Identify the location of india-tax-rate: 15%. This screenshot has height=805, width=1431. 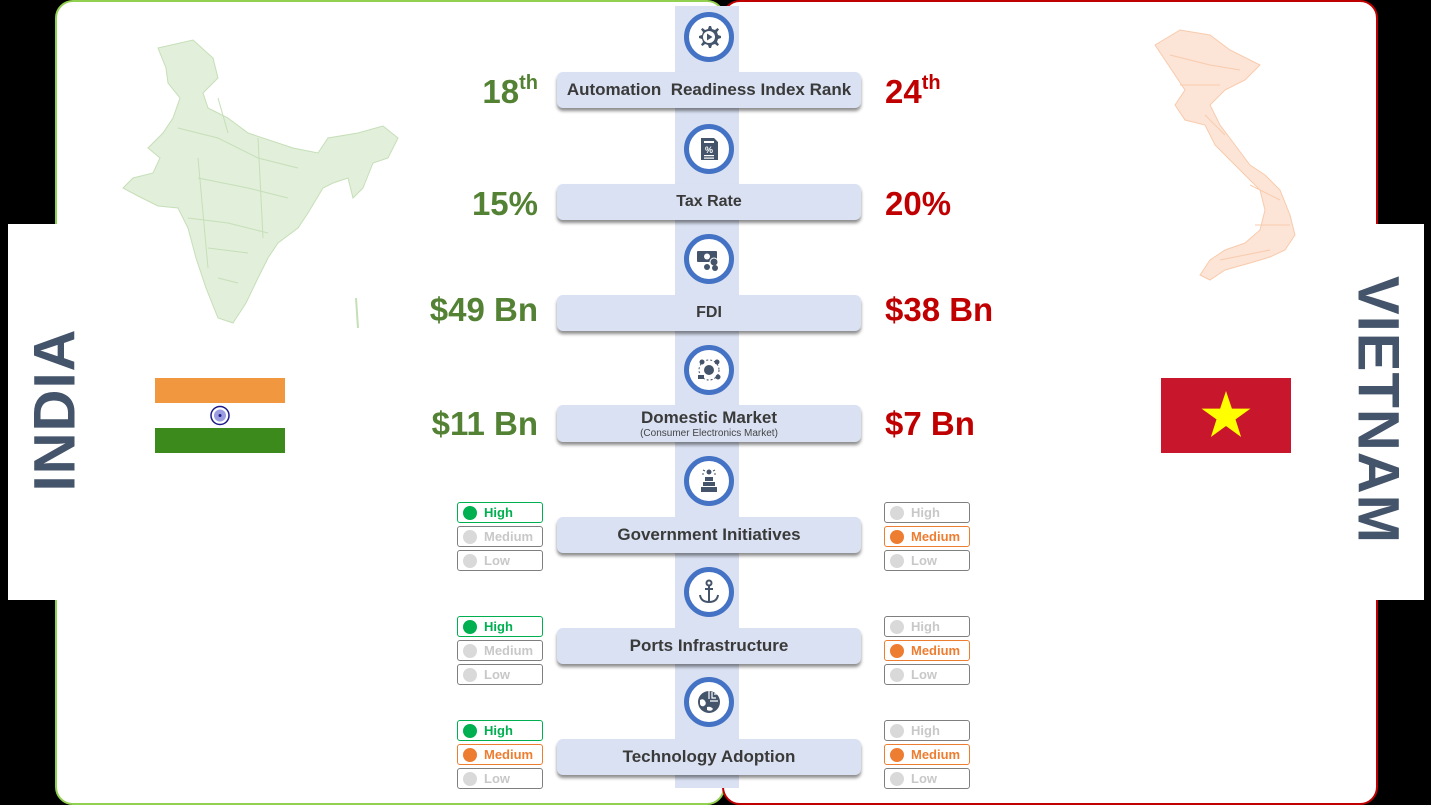
(504, 203).